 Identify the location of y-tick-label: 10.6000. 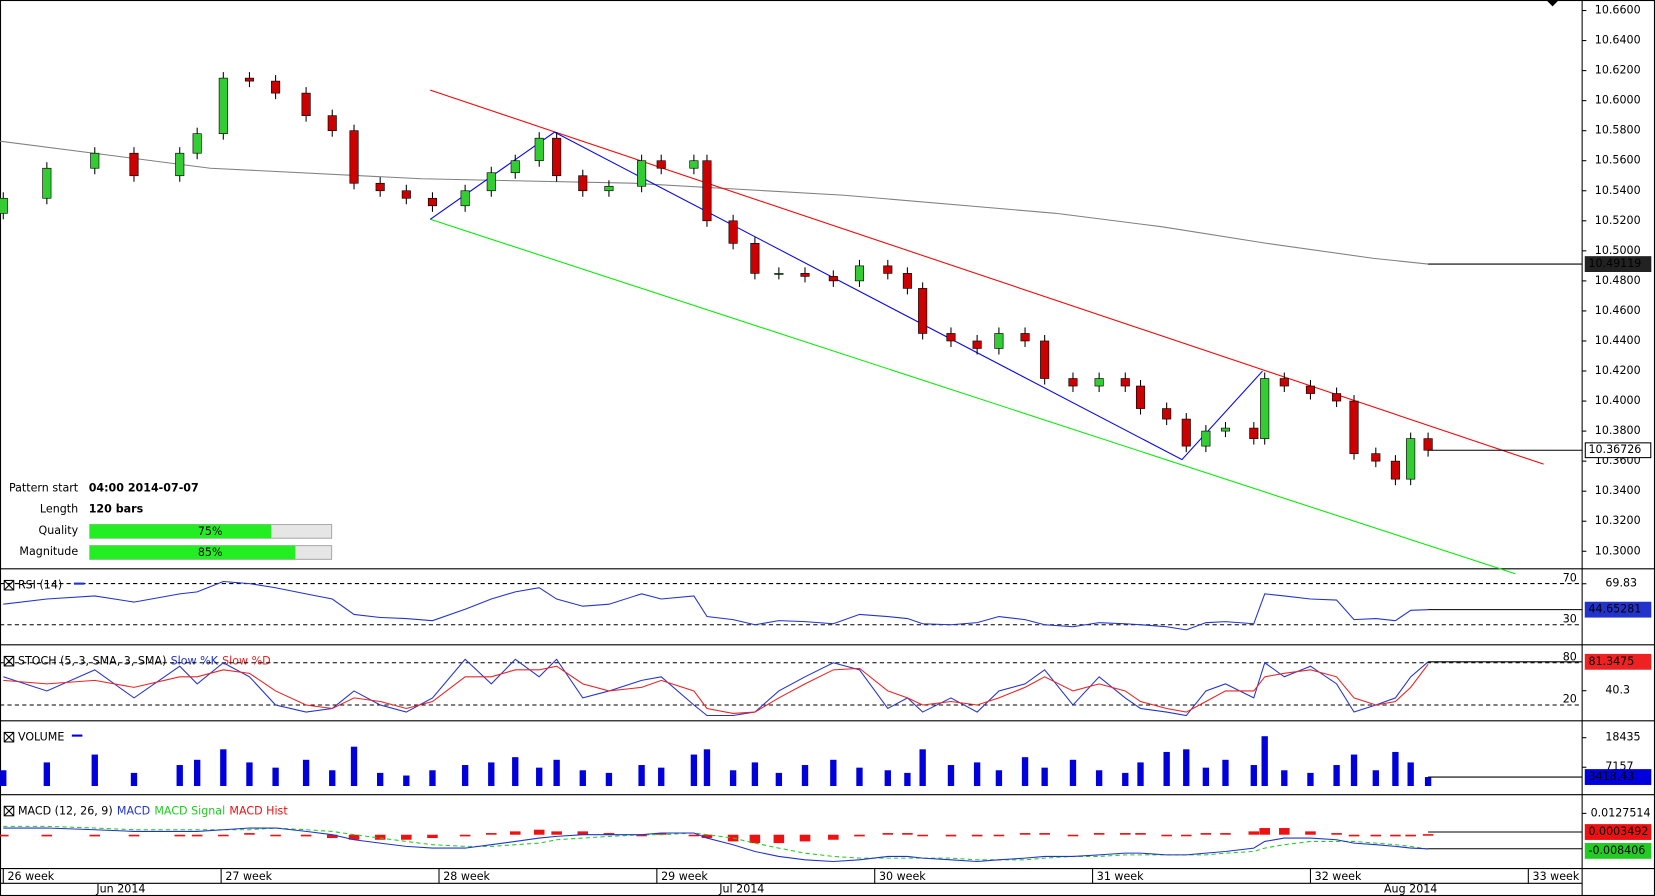
(1618, 100).